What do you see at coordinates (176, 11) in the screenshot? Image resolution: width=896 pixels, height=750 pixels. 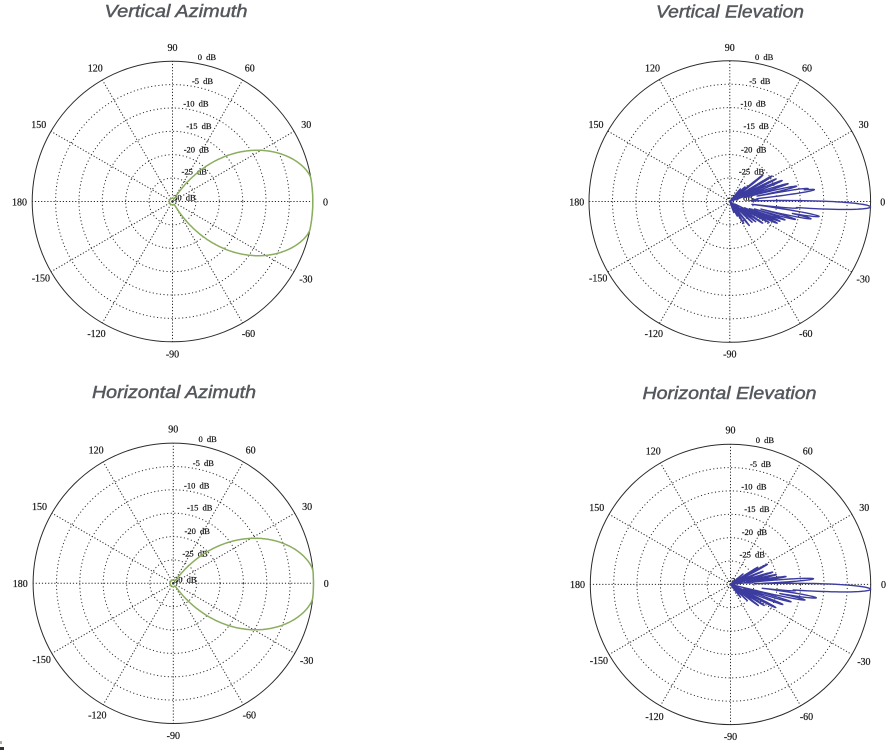 I see `svg-text: Vertical Azimuth` at bounding box center [176, 11].